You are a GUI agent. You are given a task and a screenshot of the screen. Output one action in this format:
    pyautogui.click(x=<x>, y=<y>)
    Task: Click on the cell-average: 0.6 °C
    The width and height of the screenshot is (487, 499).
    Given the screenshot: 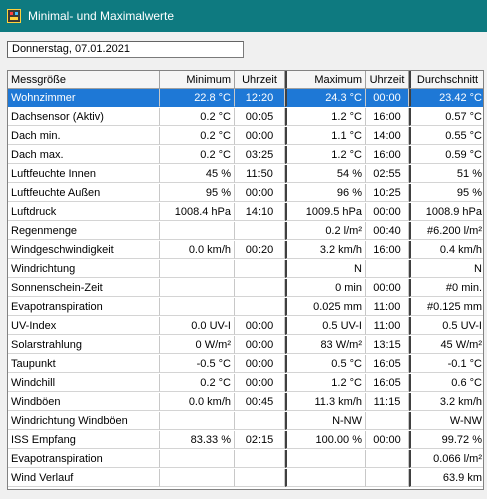 What is the action you would take?
    pyautogui.click(x=446, y=383)
    